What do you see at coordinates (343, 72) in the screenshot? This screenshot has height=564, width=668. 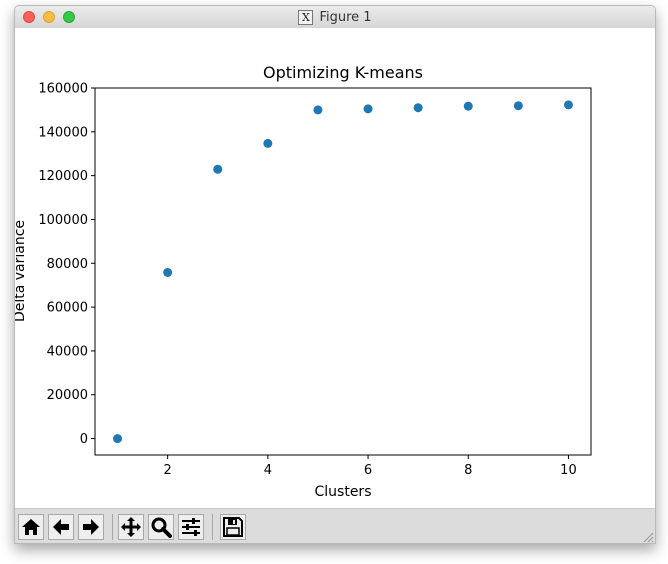 I see `chart-title: Optimizing K-means` at bounding box center [343, 72].